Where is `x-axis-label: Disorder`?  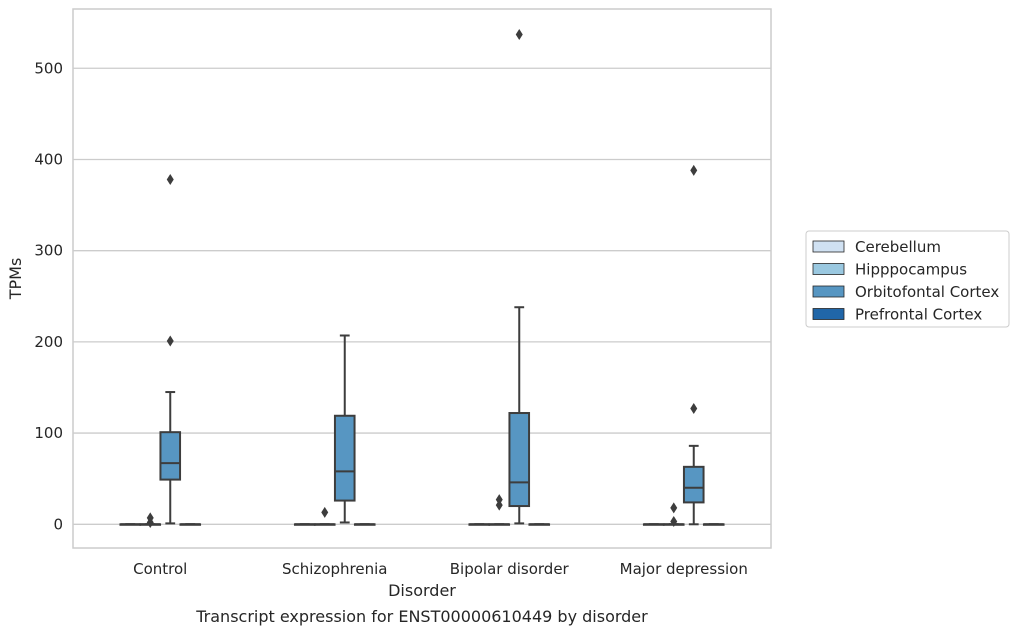
x-axis-label: Disorder is located at coordinates (422, 590).